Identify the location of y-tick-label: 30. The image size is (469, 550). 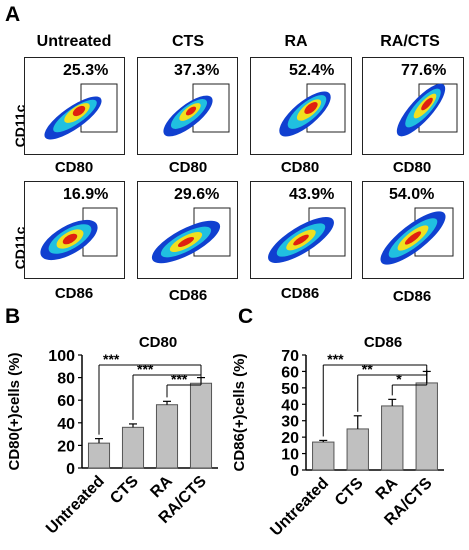
(290, 422).